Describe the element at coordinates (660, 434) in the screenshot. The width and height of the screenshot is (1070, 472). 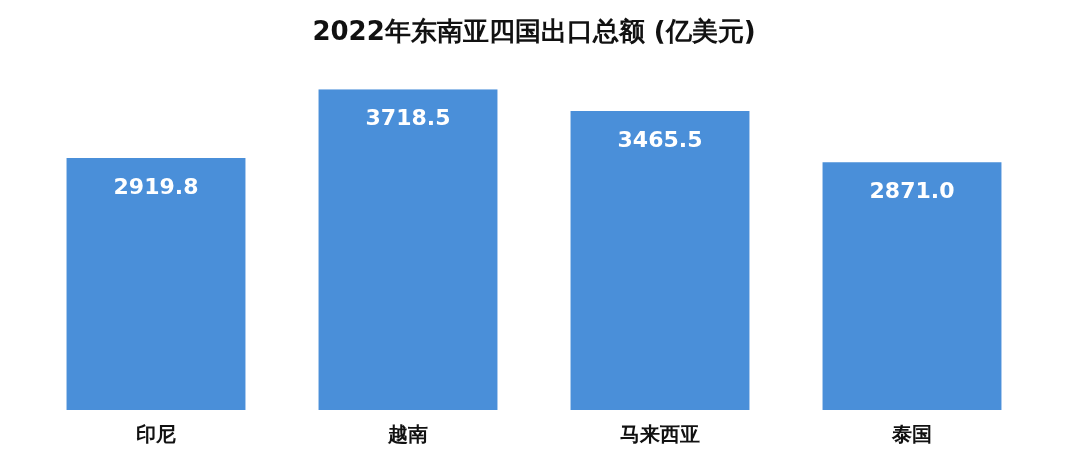
I see `x-tick-label: 马来西亚` at that location.